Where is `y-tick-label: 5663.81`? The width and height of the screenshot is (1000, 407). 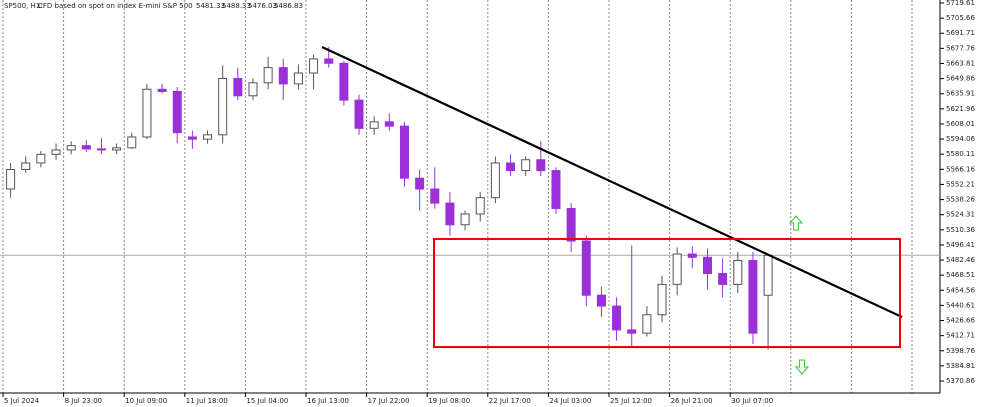
y-tick-label: 5663.81 is located at coordinates (960, 63).